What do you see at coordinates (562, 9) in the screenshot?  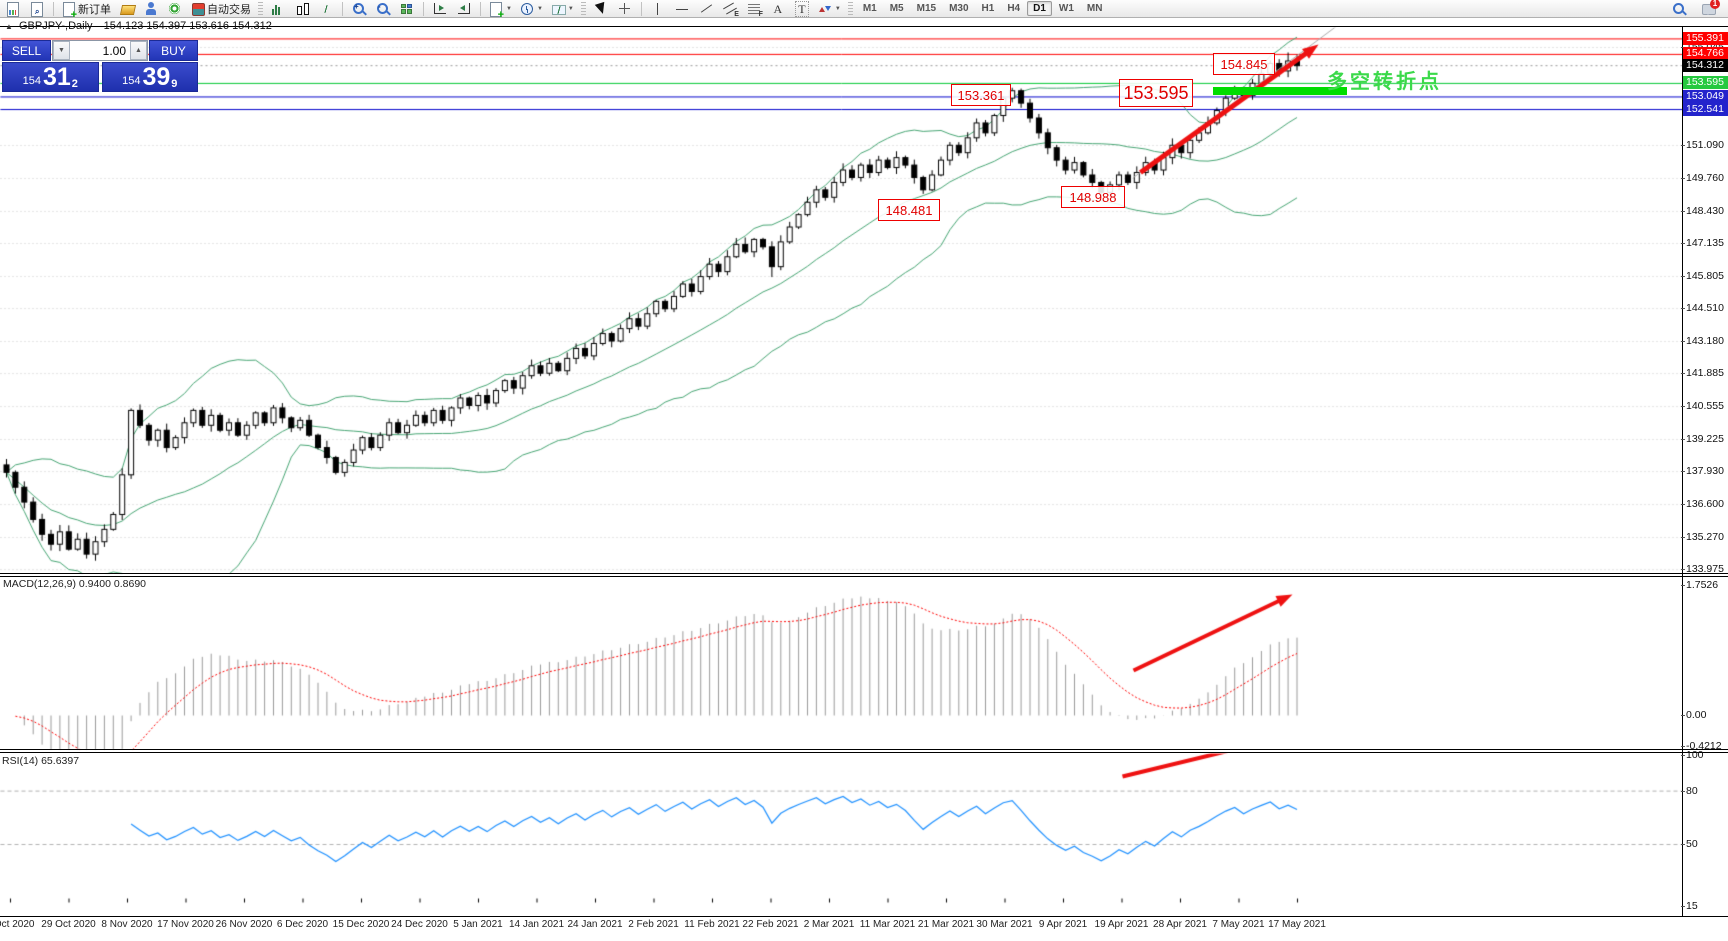 I see `templates-button: ▼` at bounding box center [562, 9].